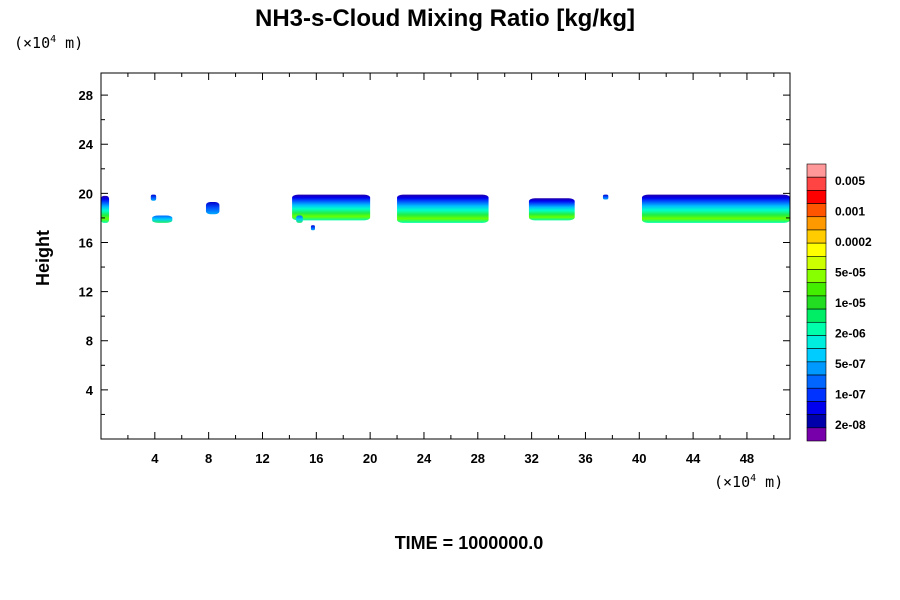 The height and width of the screenshot is (600, 900). I want to click on chart-title: NH3-s-Cloud Mixing Ratio [kg/kg], so click(445, 18).